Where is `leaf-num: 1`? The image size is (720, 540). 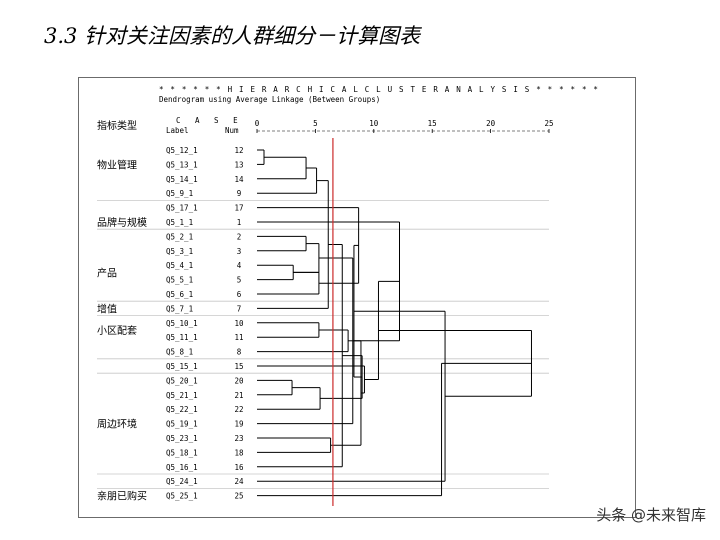
leaf-num: 1 is located at coordinates (239, 222).